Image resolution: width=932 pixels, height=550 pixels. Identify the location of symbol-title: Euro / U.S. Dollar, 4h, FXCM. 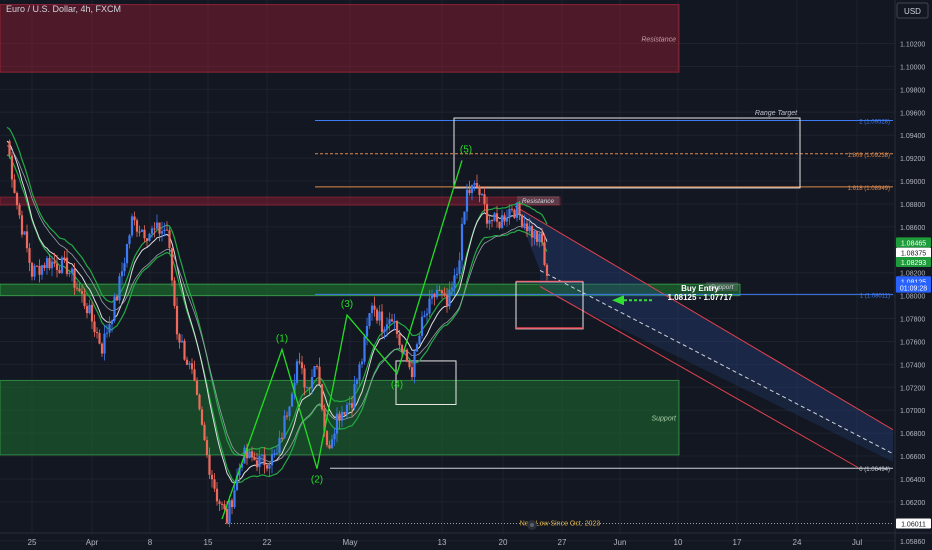
(63, 9).